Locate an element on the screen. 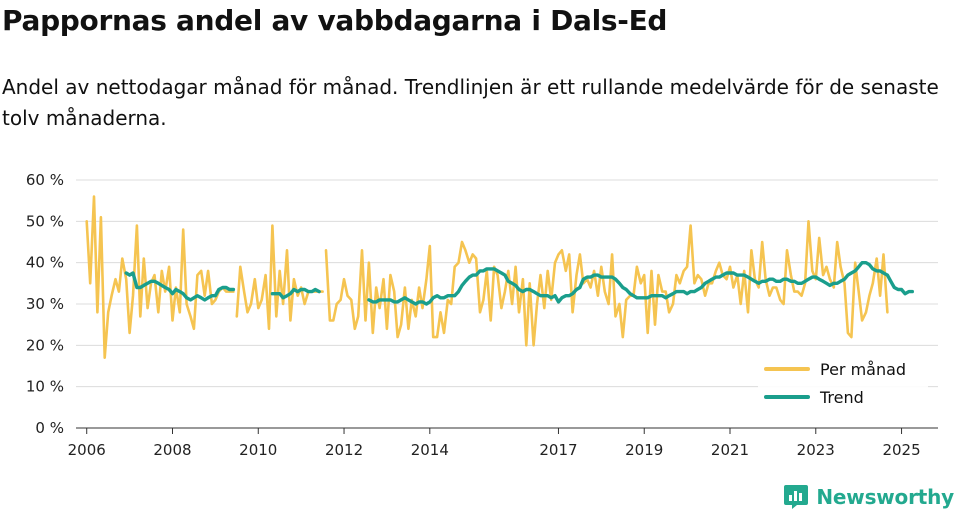 The image size is (960, 520). x-tick-label: 2017 is located at coordinates (558, 450).